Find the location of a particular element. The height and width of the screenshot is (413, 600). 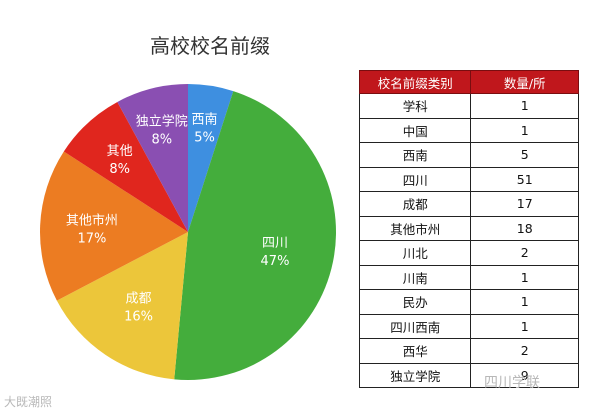

slice-label-name: 四川 is located at coordinates (275, 243).